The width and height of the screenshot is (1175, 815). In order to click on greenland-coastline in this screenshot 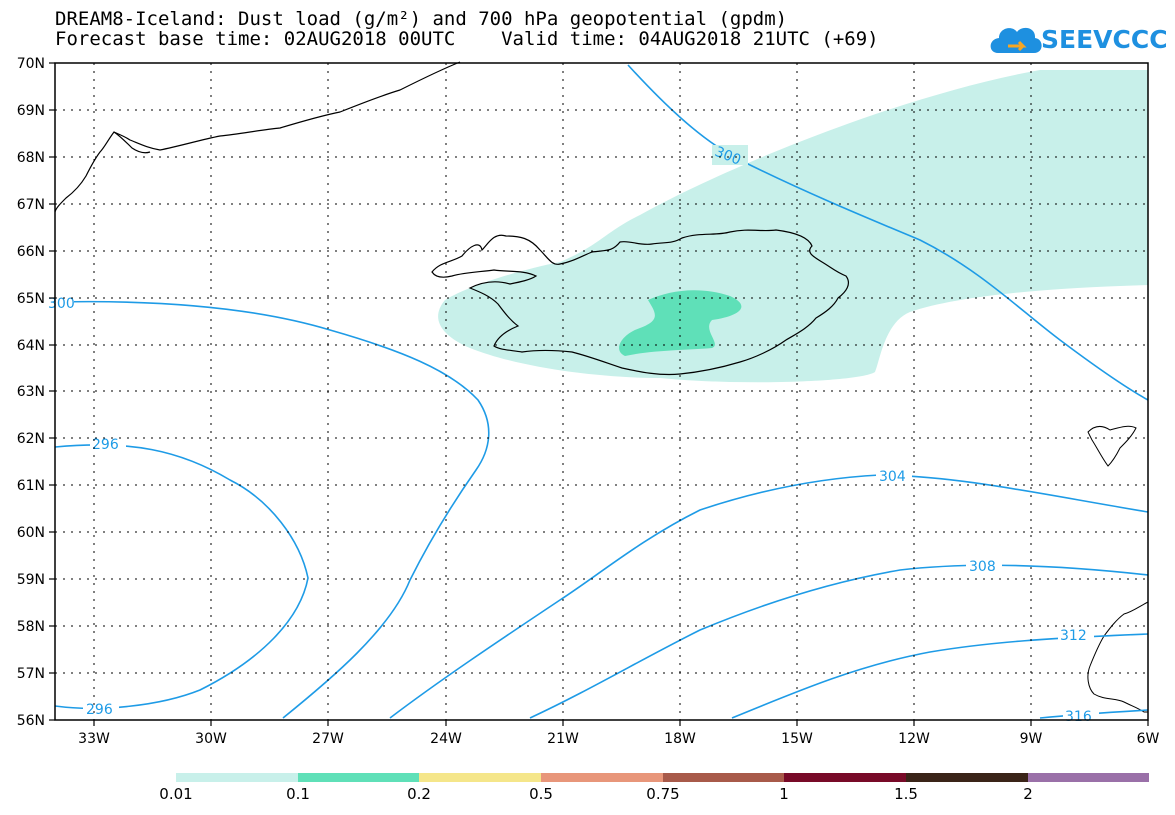, I will do `click(257, 137)`.